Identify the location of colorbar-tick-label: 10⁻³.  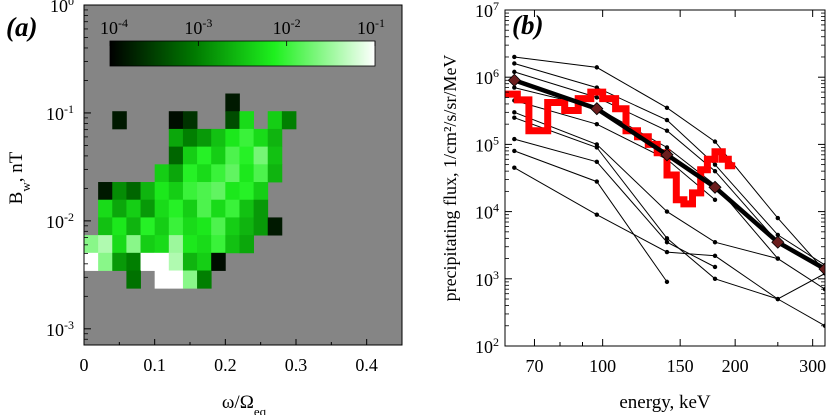
(198, 27).